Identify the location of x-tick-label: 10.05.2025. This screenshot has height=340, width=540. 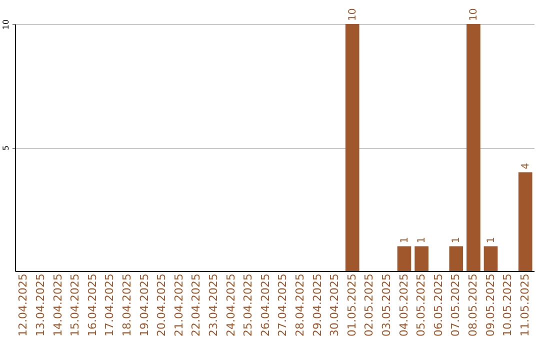
(507, 305).